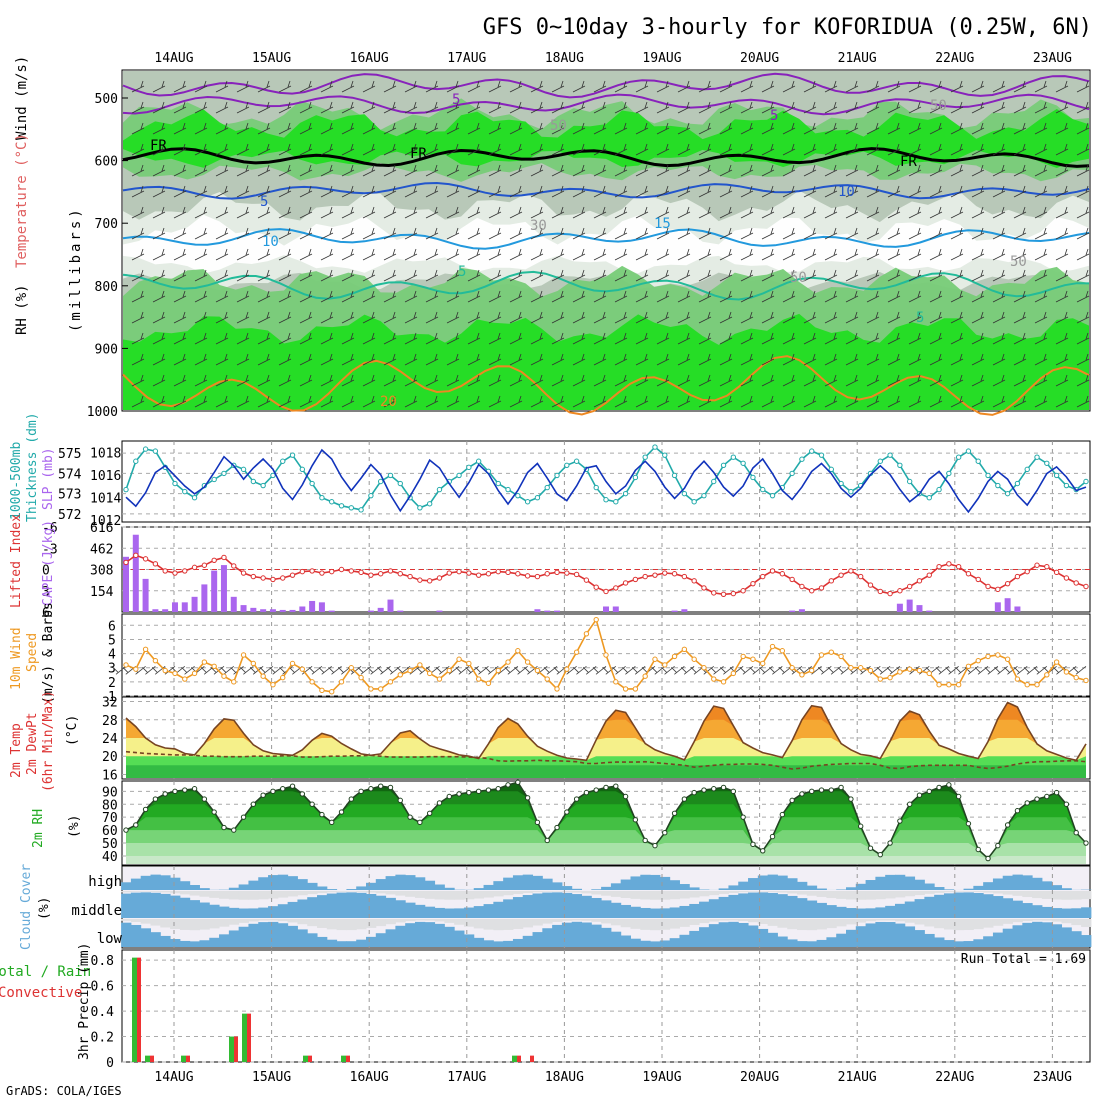  What do you see at coordinates (32, 652) in the screenshot?
I see `wind-title-2: Speed` at bounding box center [32, 652].